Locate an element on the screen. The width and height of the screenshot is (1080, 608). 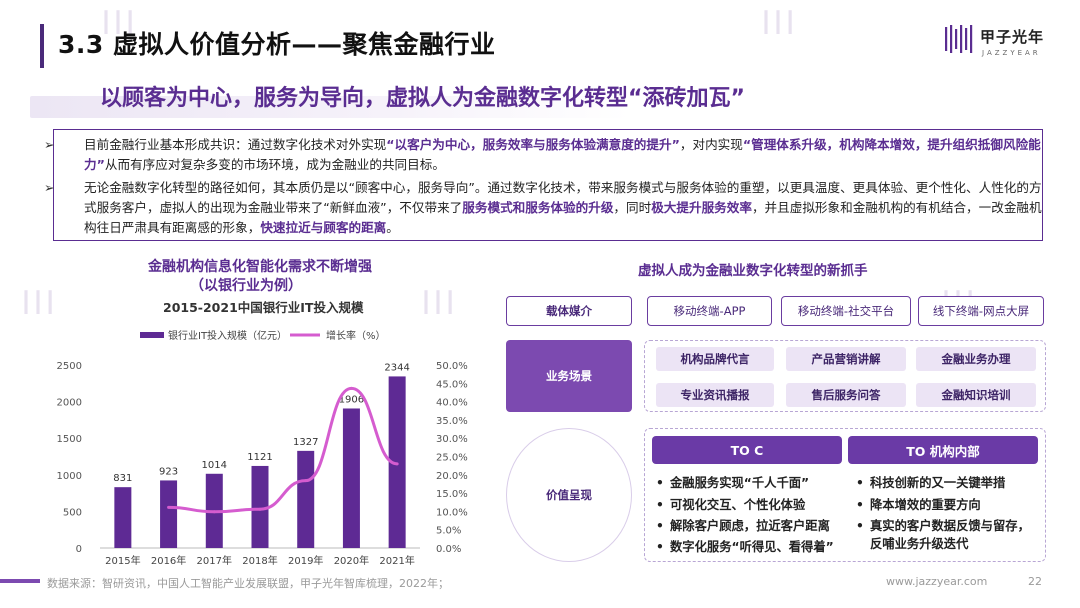
x-tick-label: 2016年 is located at coordinates (168, 560).